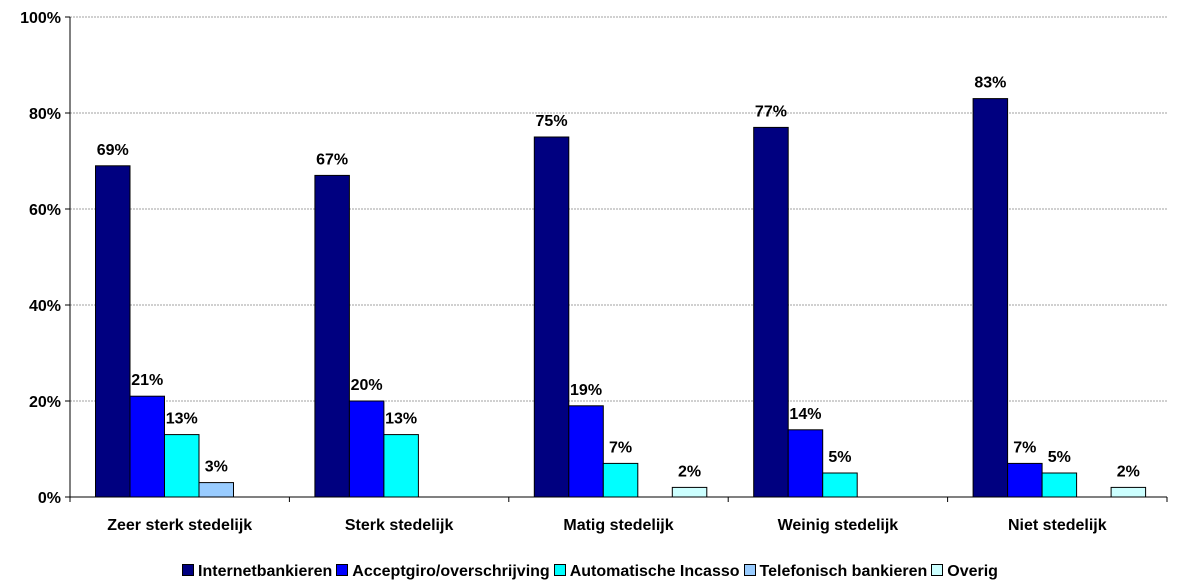 The width and height of the screenshot is (1180, 588). I want to click on data-label: 83%, so click(990, 83).